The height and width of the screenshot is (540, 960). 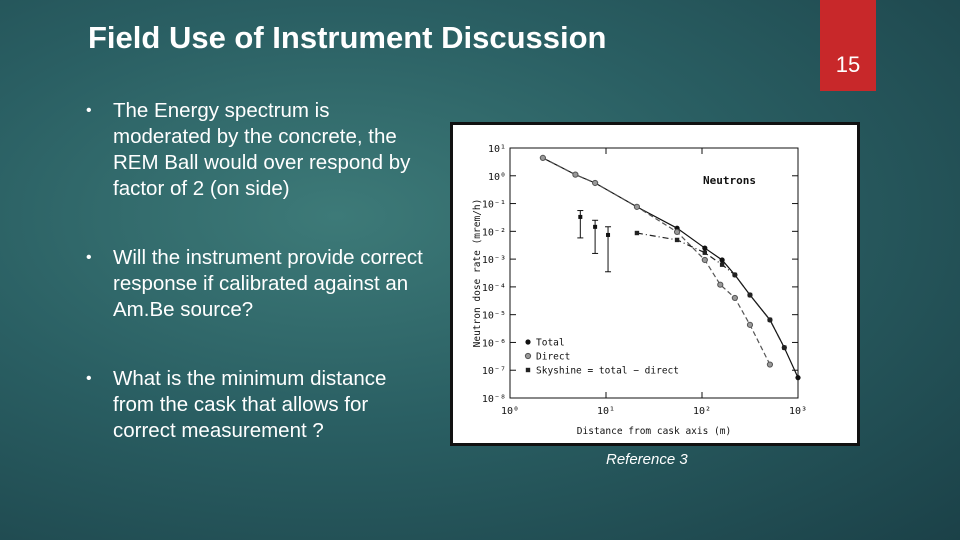 What do you see at coordinates (510, 411) in the screenshot?
I see `x-tick-label: 10⁰` at bounding box center [510, 411].